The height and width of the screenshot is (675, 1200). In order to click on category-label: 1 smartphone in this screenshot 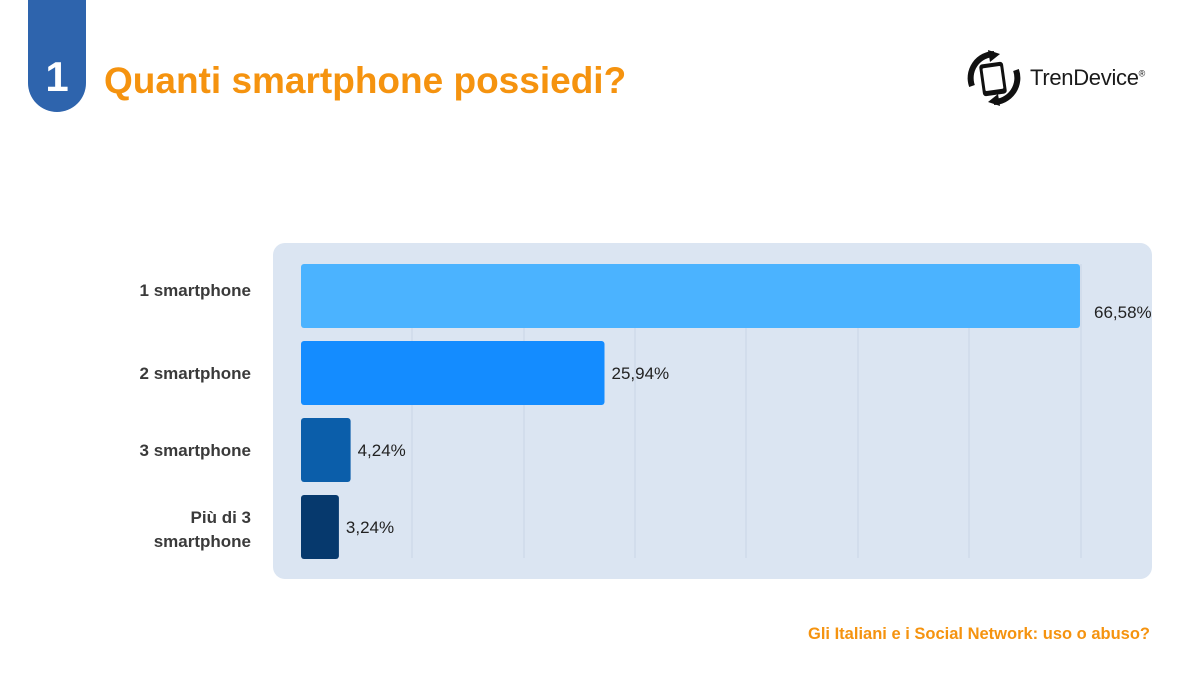, I will do `click(195, 290)`.